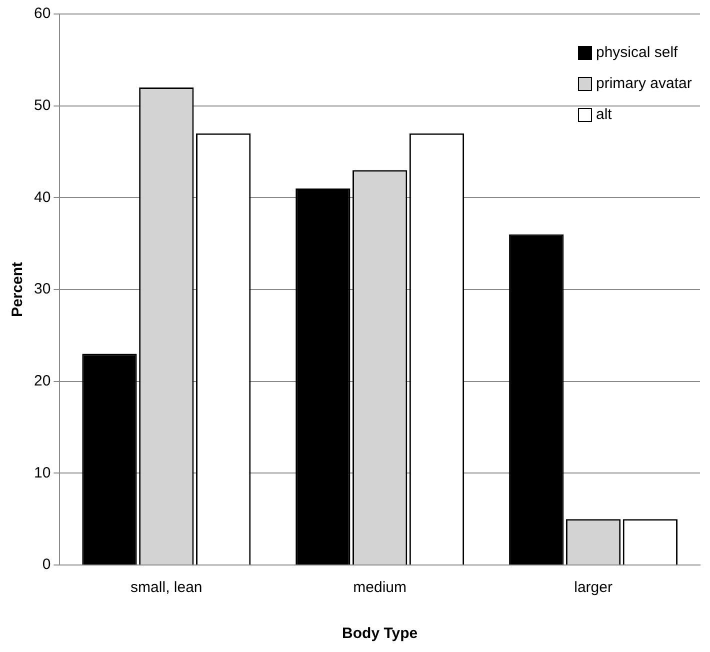 This screenshot has width=710, height=652. I want to click on y-tick-label: 50, so click(42, 105).